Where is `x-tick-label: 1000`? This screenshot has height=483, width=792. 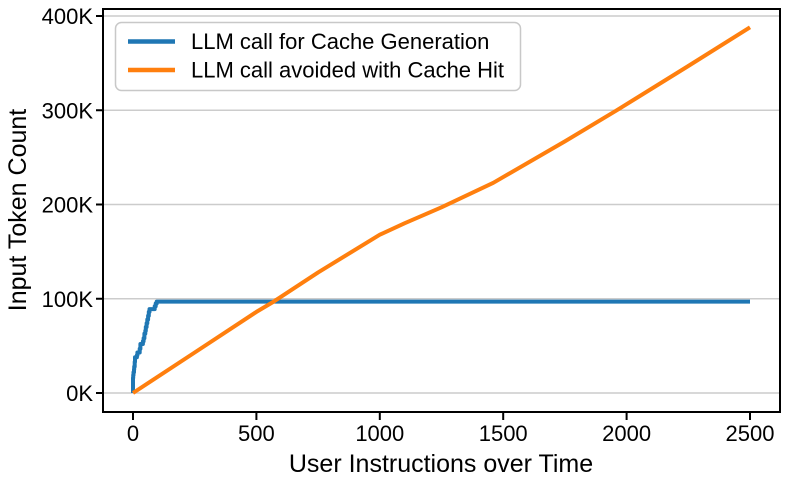
x-tick-label: 1000 is located at coordinates (379, 433).